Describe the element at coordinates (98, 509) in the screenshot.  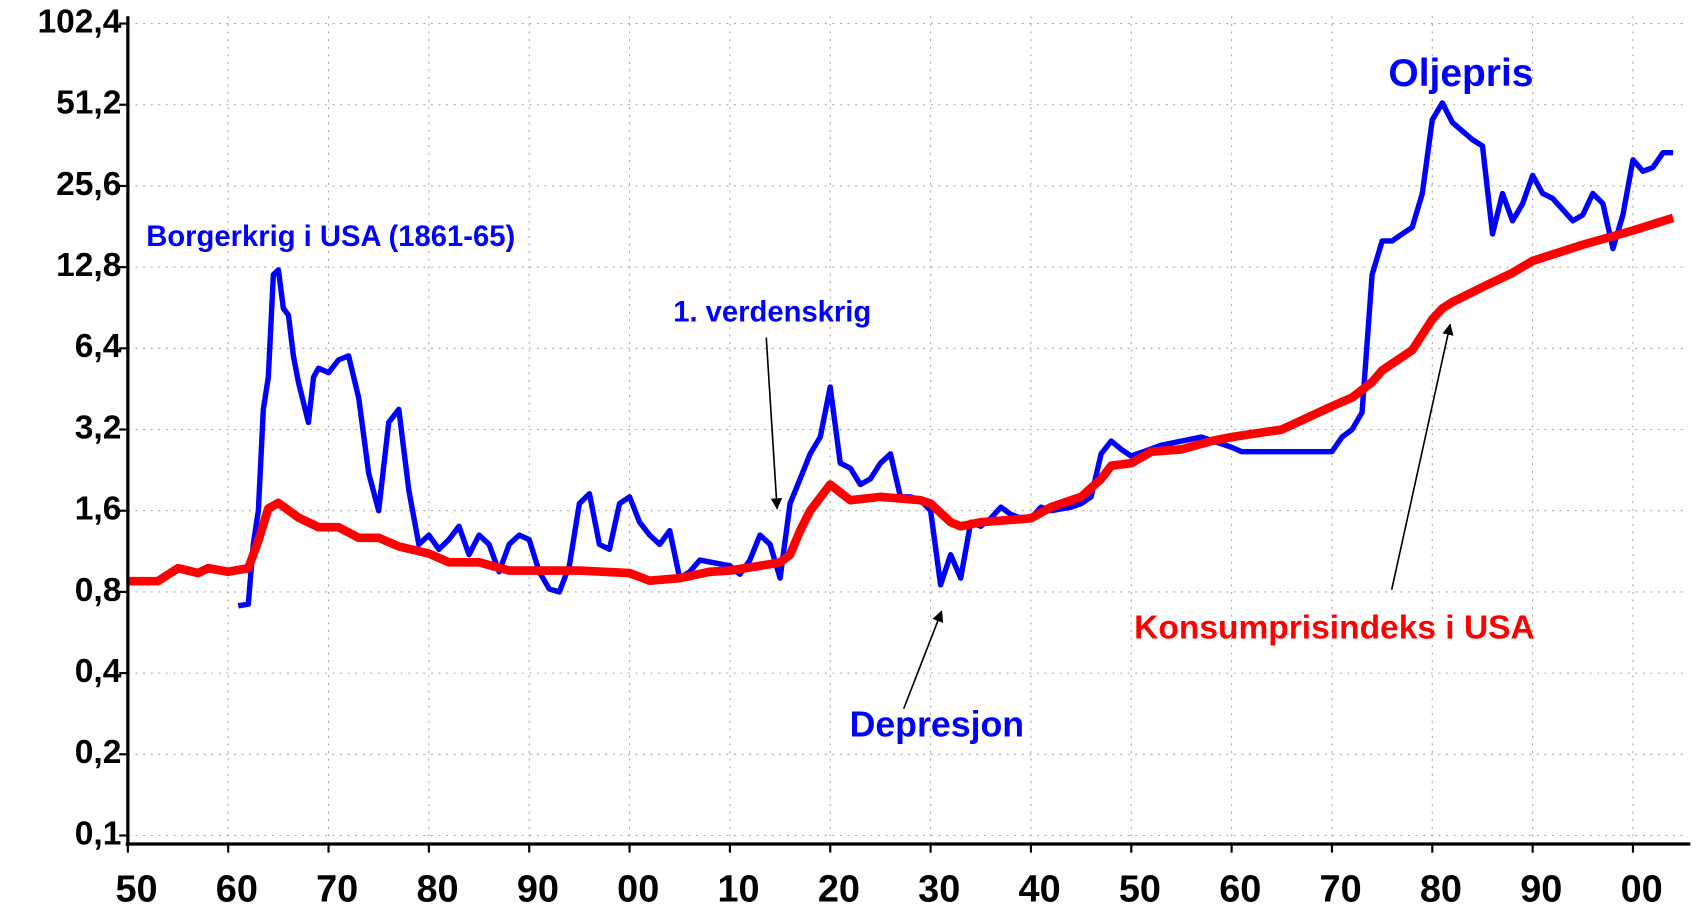
I see `y-tick-label: 1,6` at that location.